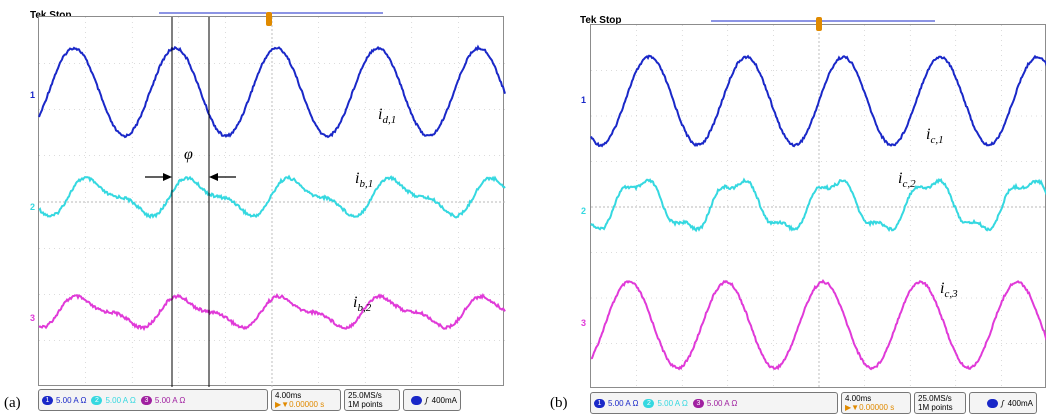  I want to click on wave-label-id1: id,1, so click(387, 116).